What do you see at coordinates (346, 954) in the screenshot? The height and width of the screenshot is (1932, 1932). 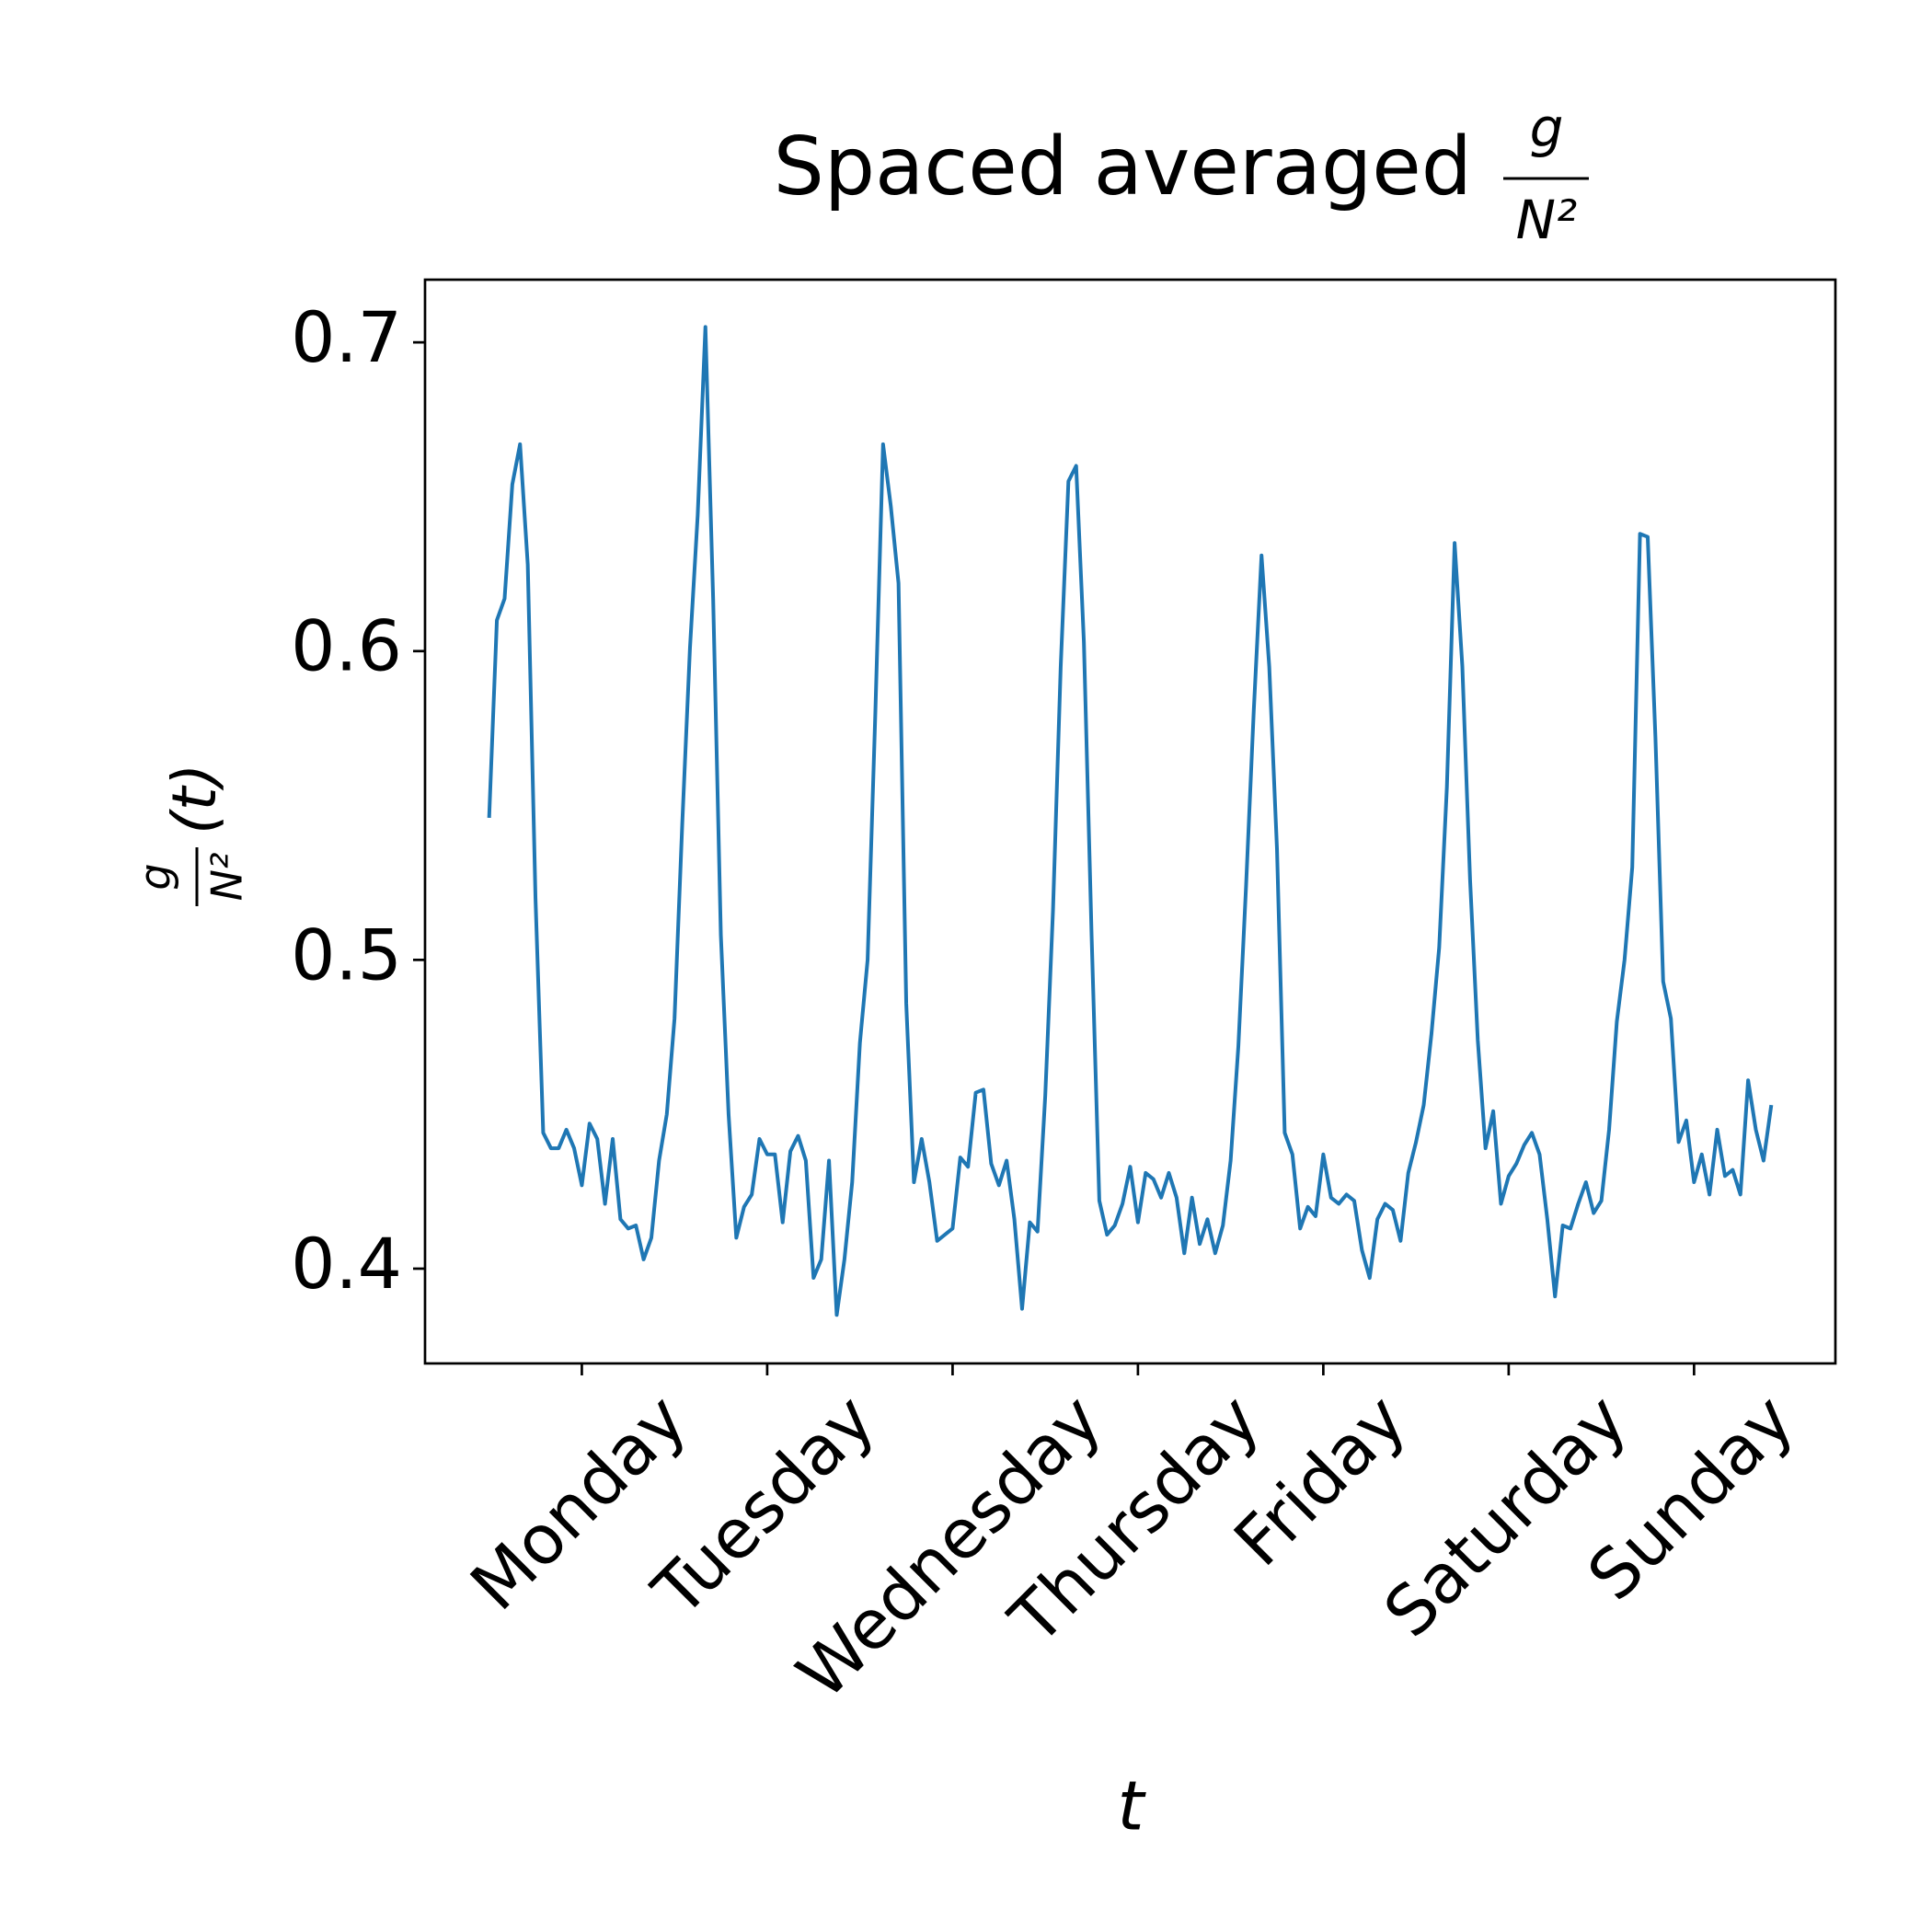 I see `y-tick-label: 0.5` at bounding box center [346, 954].